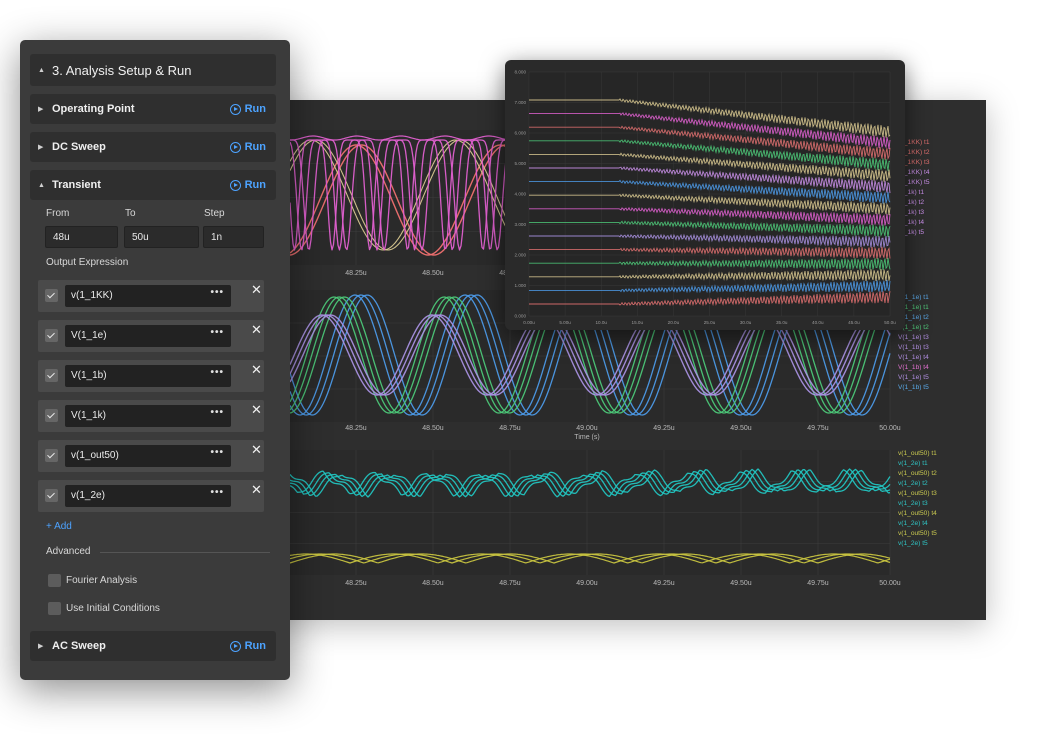  I want to click on operating-point-header: ▶ Operating Point Run, so click(153, 109).